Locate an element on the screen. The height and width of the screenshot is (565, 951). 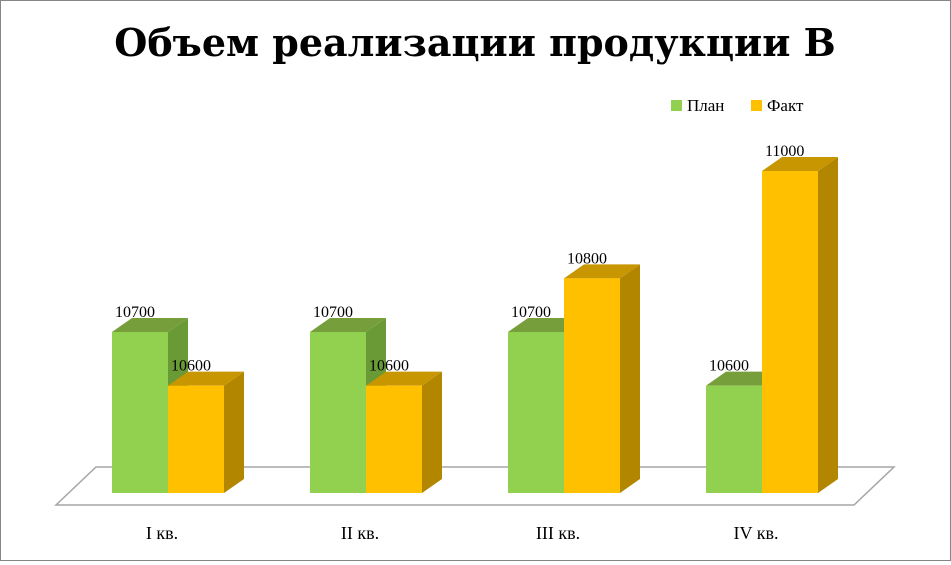
bar-0-1: 10600 is located at coordinates (206, 425).